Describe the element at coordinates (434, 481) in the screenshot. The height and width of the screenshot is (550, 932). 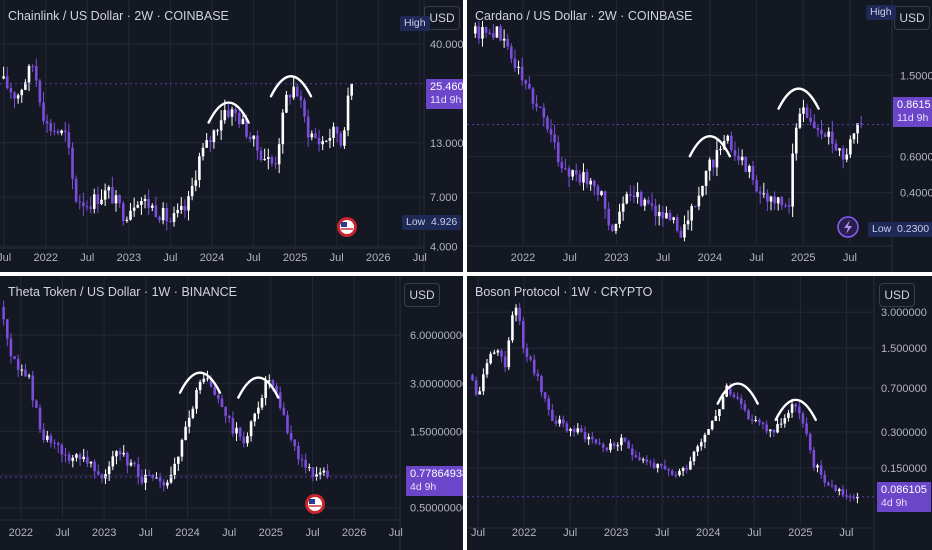
I see `last-price-box: 0.77864938 4d 9h` at that location.